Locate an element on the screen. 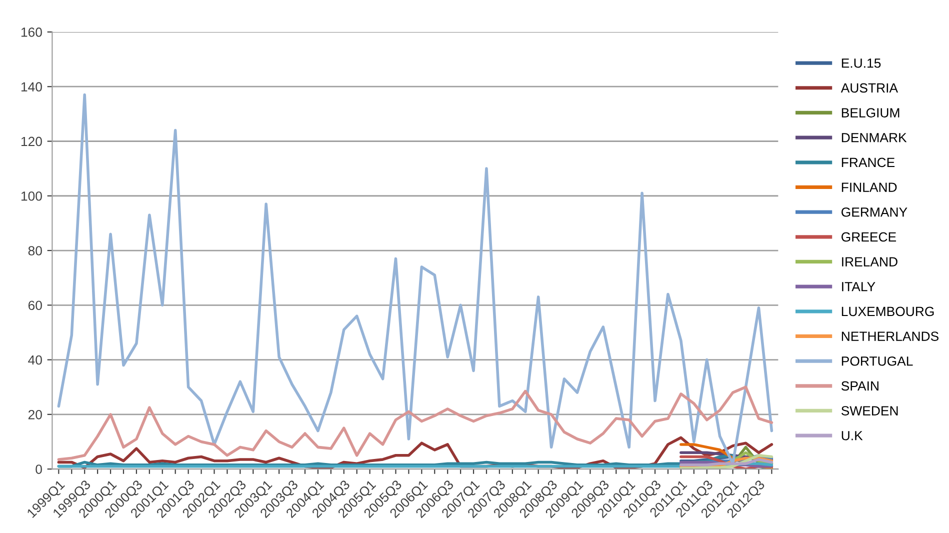 Image resolution: width=949 pixels, height=533 pixels. legend-label: NETHERLANDS is located at coordinates (890, 336).